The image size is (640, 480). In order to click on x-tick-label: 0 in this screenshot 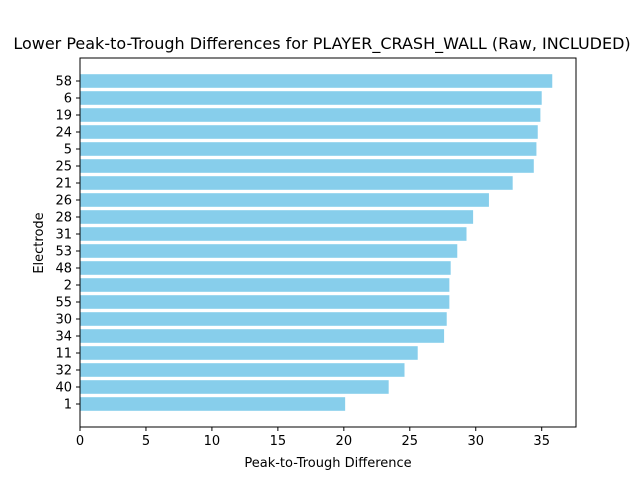, I will do `click(80, 441)`.